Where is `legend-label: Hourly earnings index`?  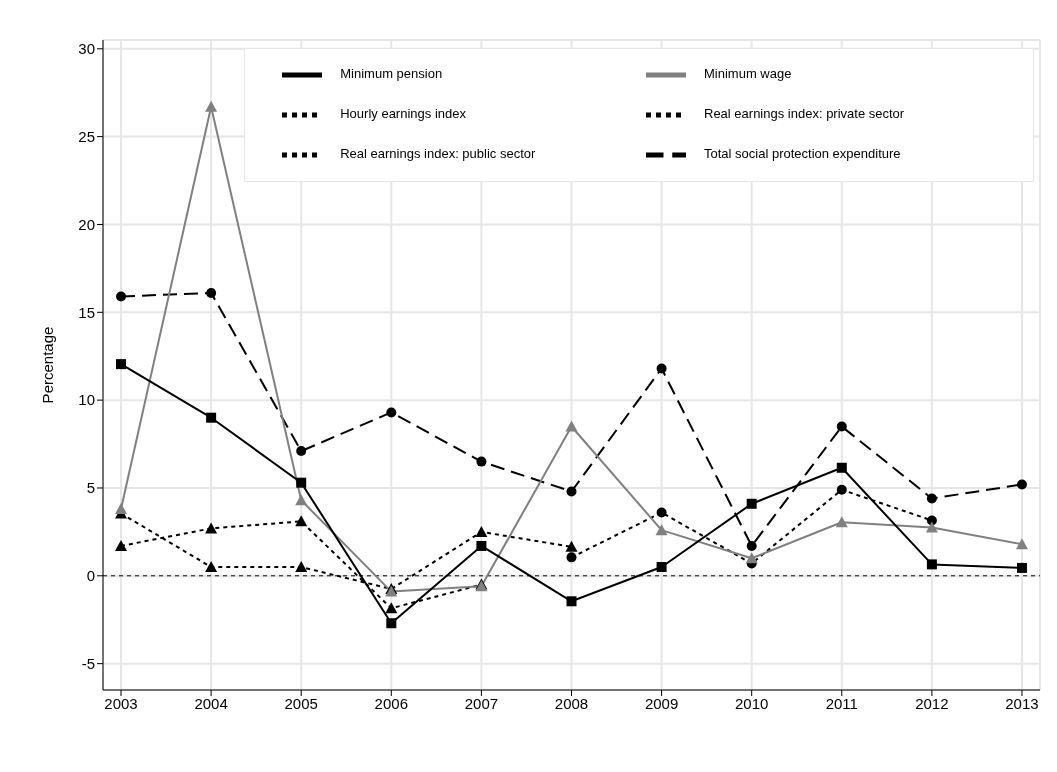
legend-label: Hourly earnings index is located at coordinates (403, 114).